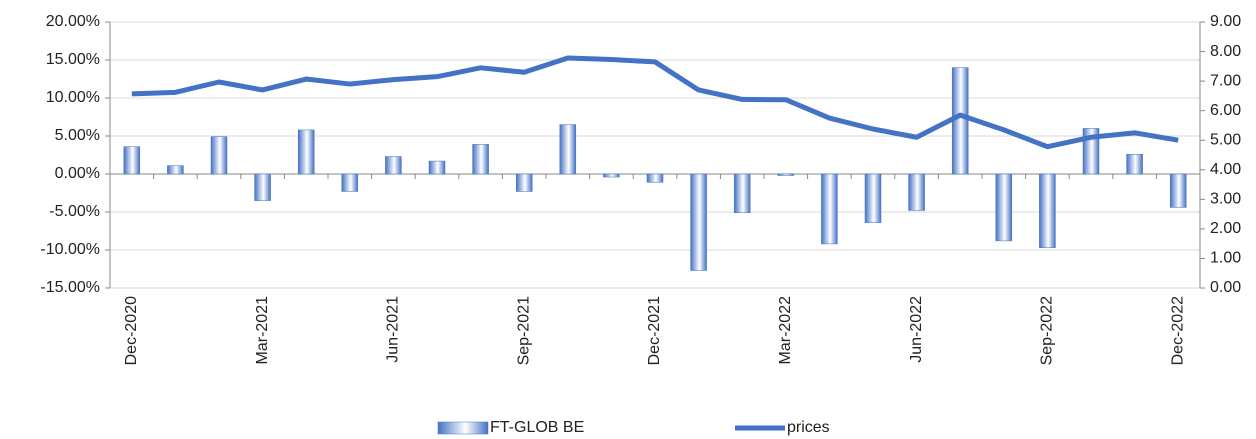  I want to click on y-tick-label: 5.00%, so click(77, 135).